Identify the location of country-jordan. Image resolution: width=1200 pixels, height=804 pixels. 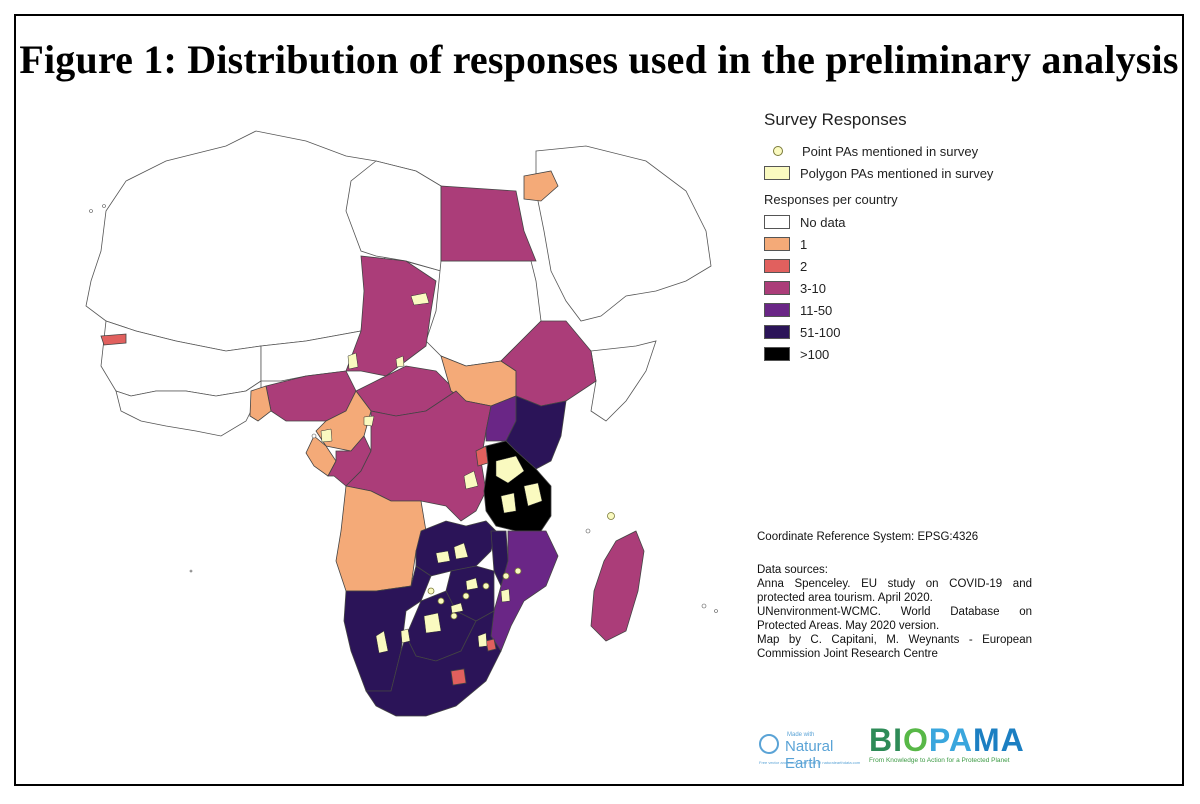
(541, 186).